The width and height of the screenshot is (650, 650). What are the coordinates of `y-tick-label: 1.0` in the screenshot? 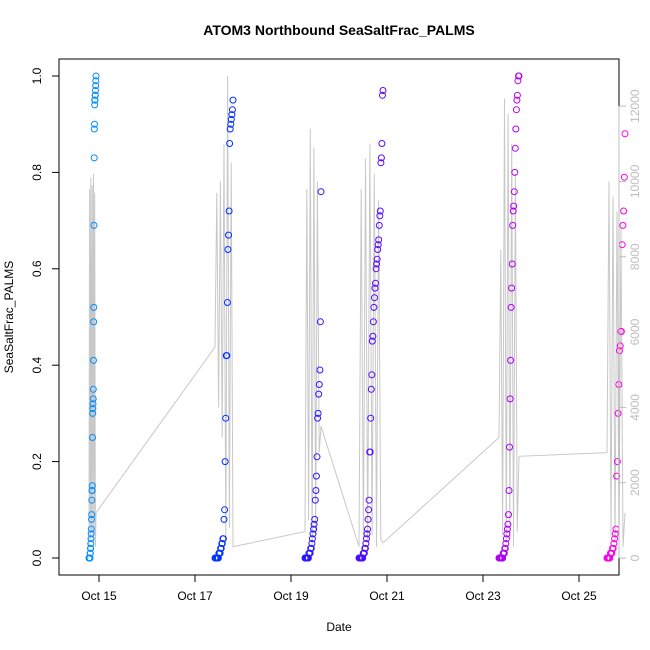 It's located at (37, 75).